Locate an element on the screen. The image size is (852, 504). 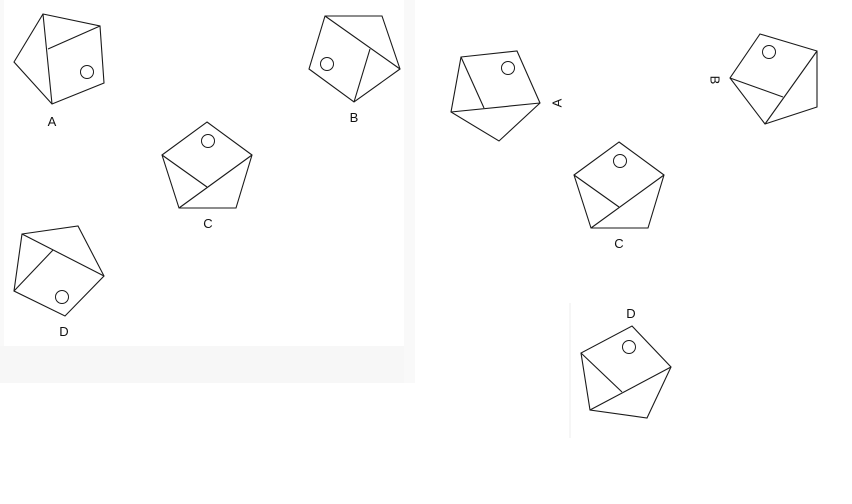
left-figure-b is located at coordinates (354, 59).